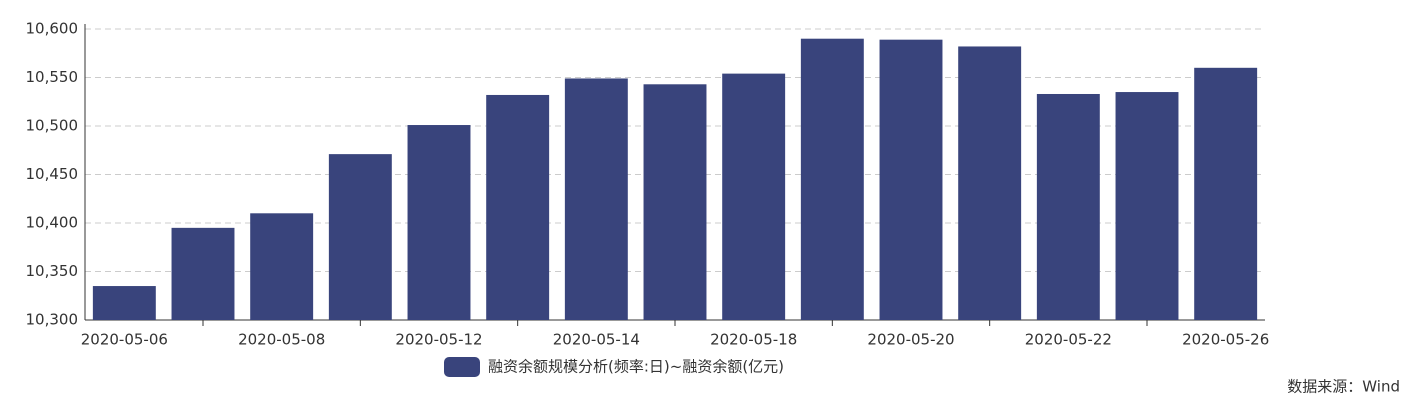 Image resolution: width=1412 pixels, height=403 pixels. What do you see at coordinates (1343, 387) in the screenshot?
I see `source-note: 数据来源：Wind` at bounding box center [1343, 387].